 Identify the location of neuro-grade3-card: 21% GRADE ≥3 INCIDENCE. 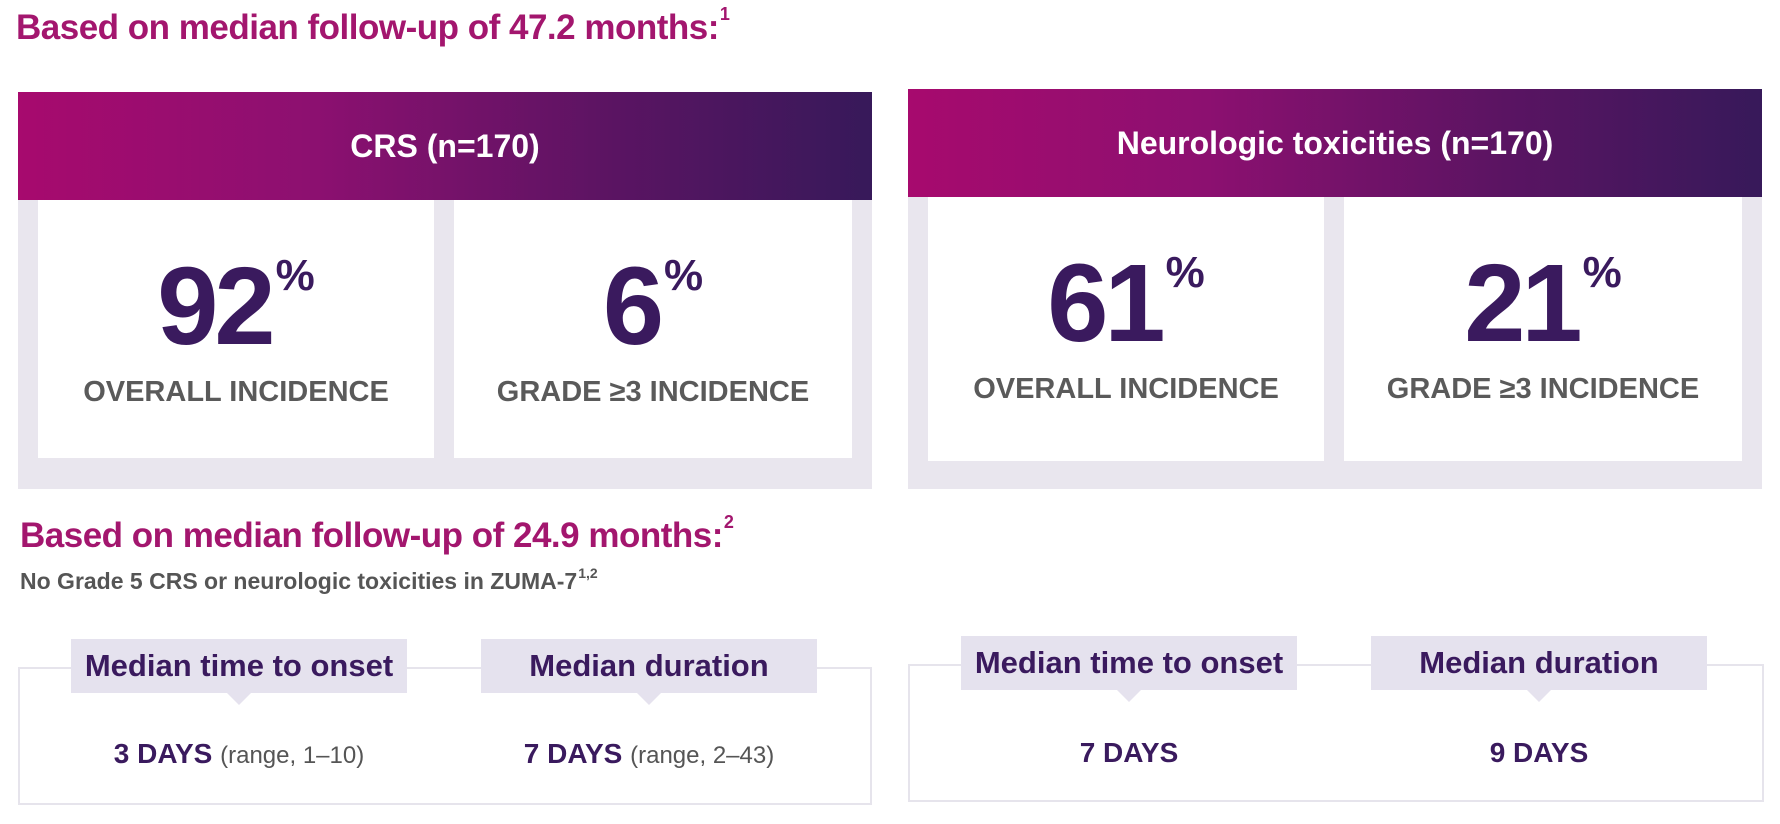
(1543, 329).